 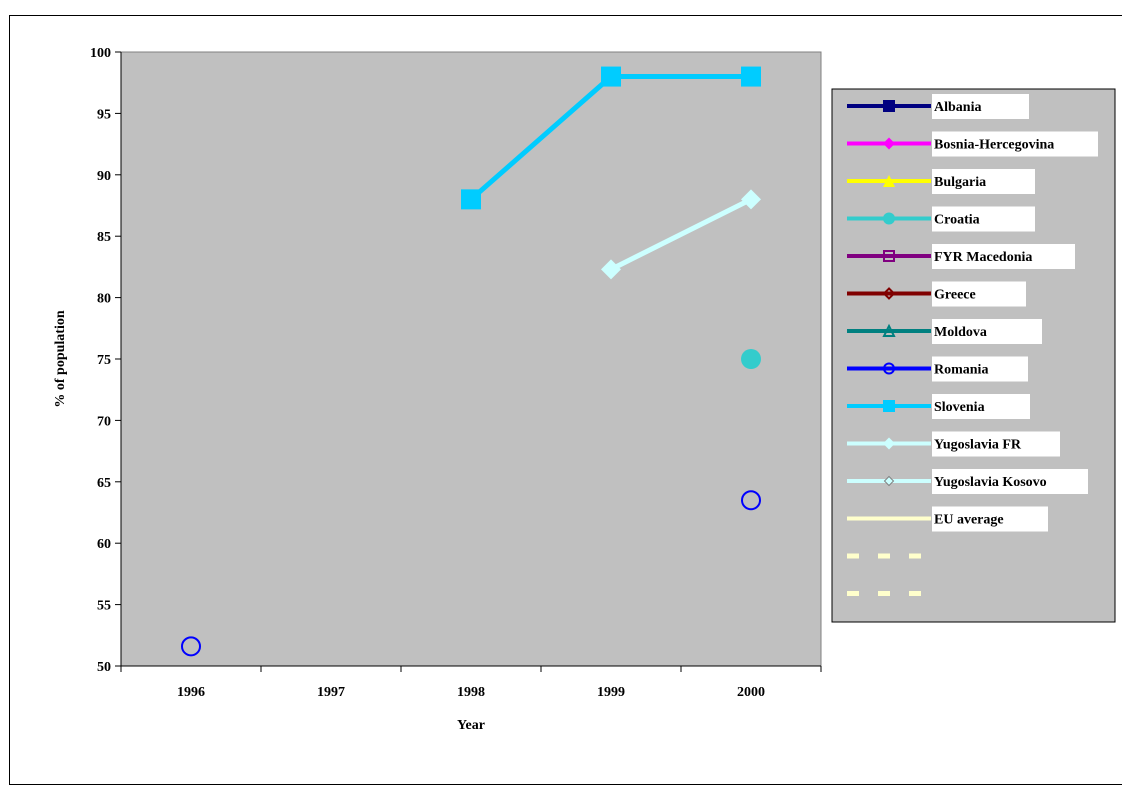 I want to click on legend-entry: Bosnia-Hercegovina, so click(x=972, y=144).